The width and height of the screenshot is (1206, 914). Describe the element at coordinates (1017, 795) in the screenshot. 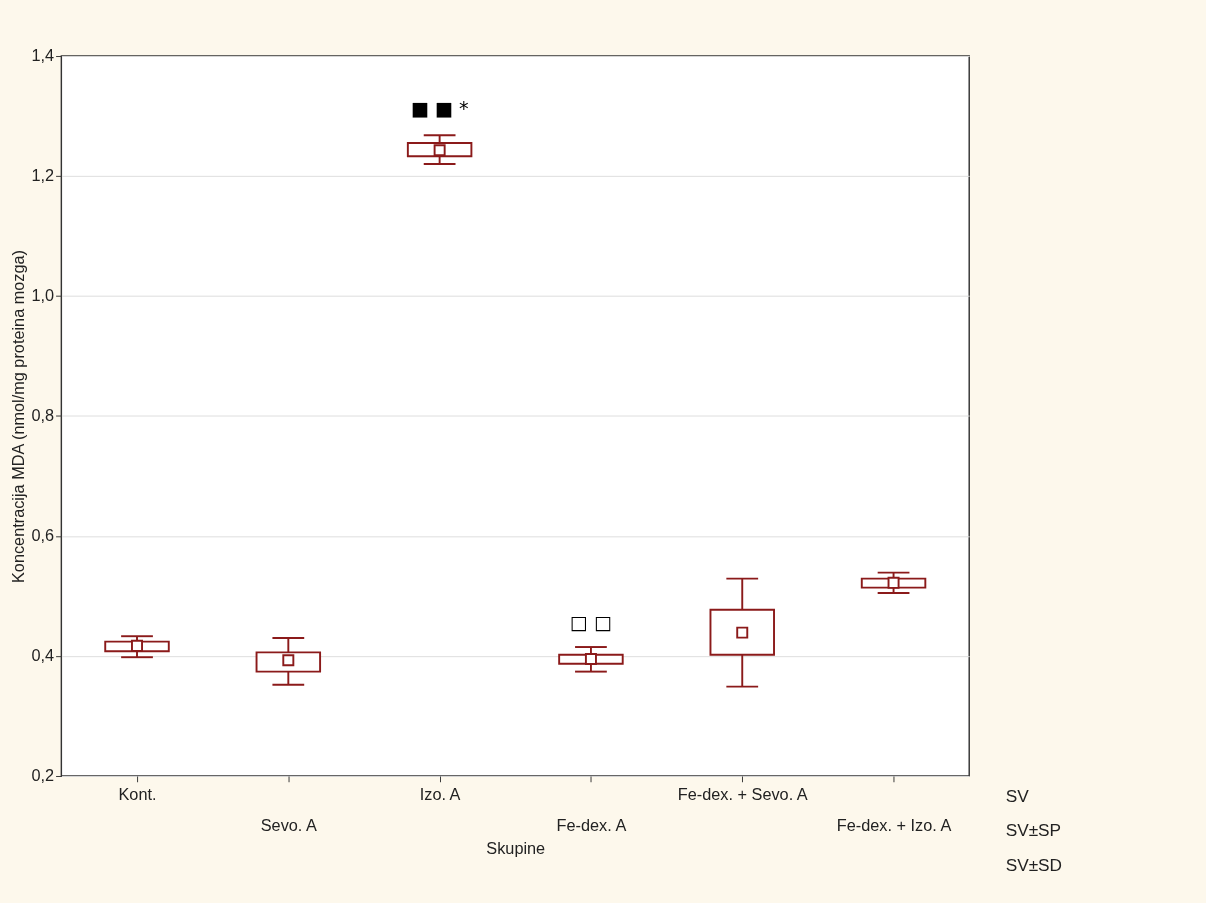

I see `text: SV` at that location.